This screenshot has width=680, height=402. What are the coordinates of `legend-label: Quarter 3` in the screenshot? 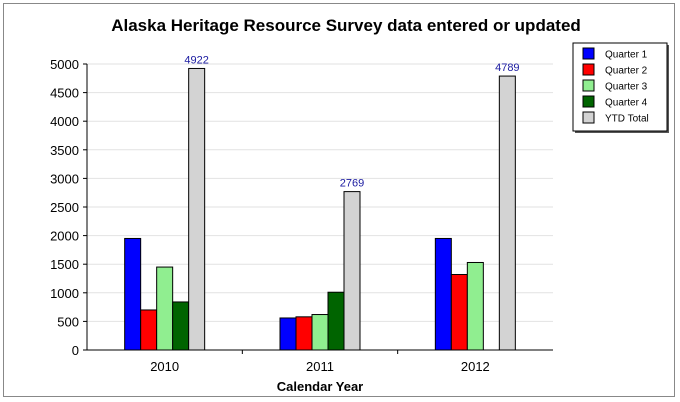 It's located at (626, 87).